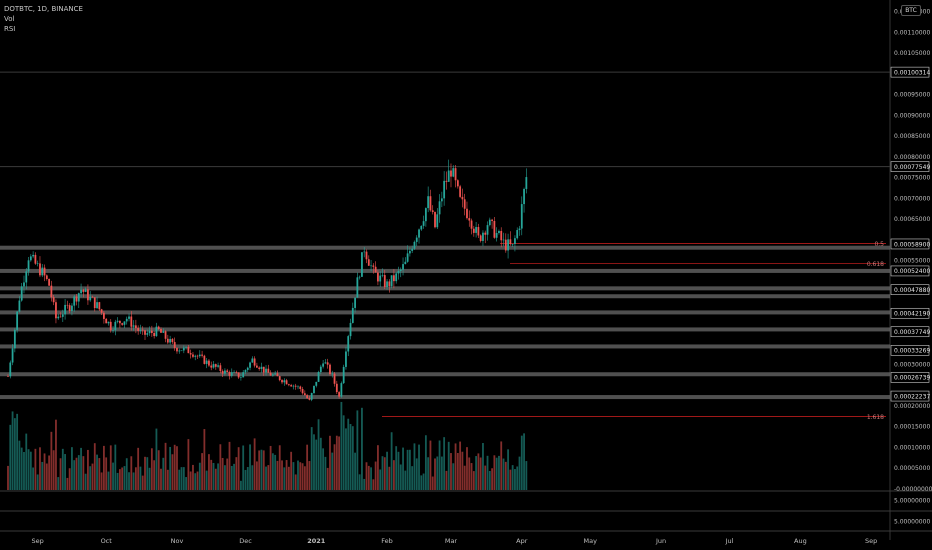 This screenshot has height=550, width=932. Describe the element at coordinates (43, 19) in the screenshot. I see `chart-legend: DOTBTC, 1D, BINANCE Vol RSI` at that location.